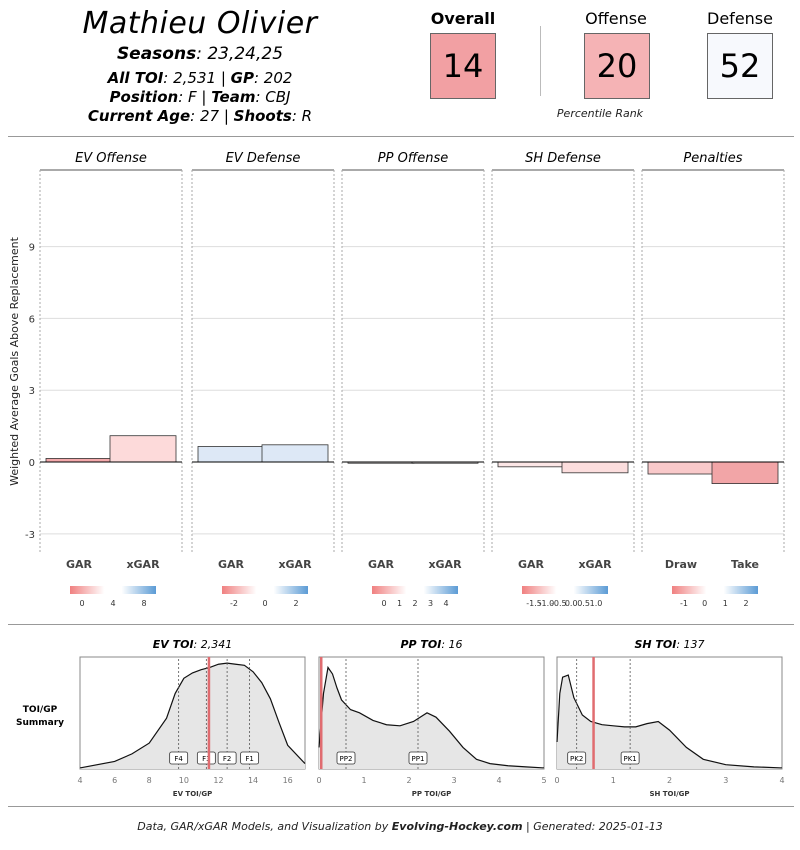 The image size is (800, 850). Describe the element at coordinates (543, 780) in the screenshot. I see `toi-x-tick: 5` at that location.